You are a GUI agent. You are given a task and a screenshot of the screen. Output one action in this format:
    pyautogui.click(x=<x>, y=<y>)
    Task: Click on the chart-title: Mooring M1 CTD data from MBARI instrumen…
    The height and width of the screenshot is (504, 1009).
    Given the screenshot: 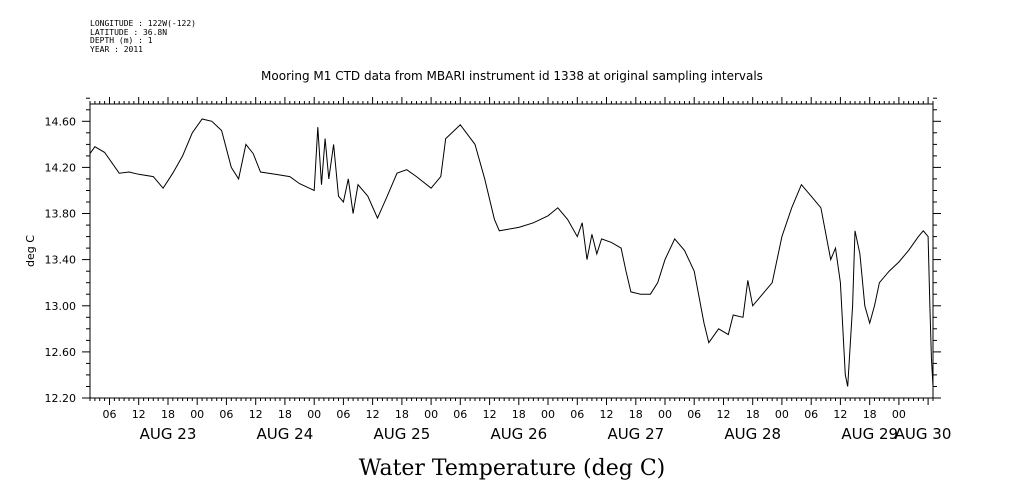 What is the action you would take?
    pyautogui.click(x=512, y=76)
    